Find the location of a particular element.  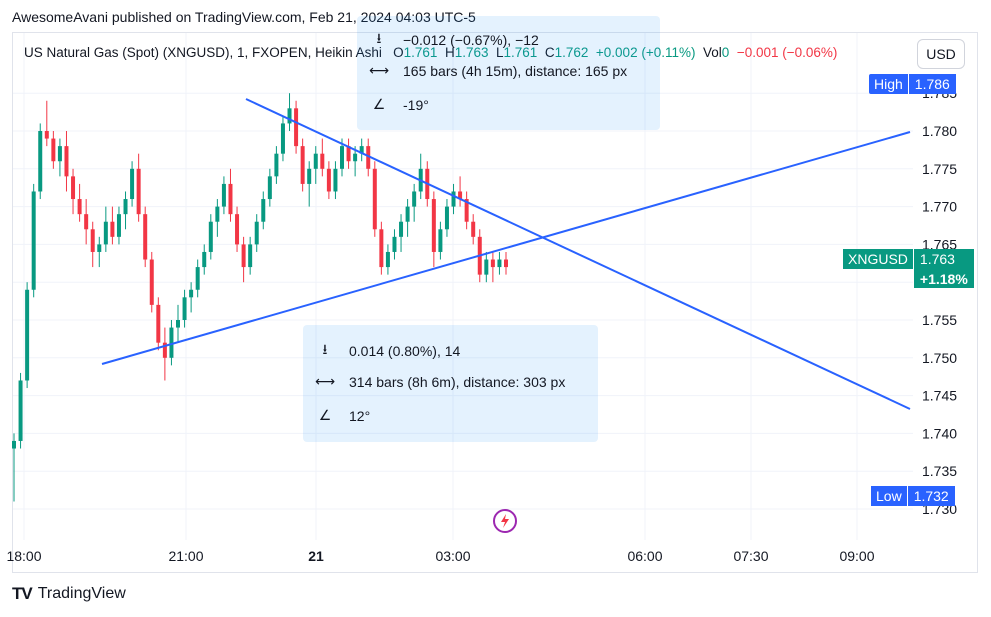

flash-icon is located at coordinates (505, 521).